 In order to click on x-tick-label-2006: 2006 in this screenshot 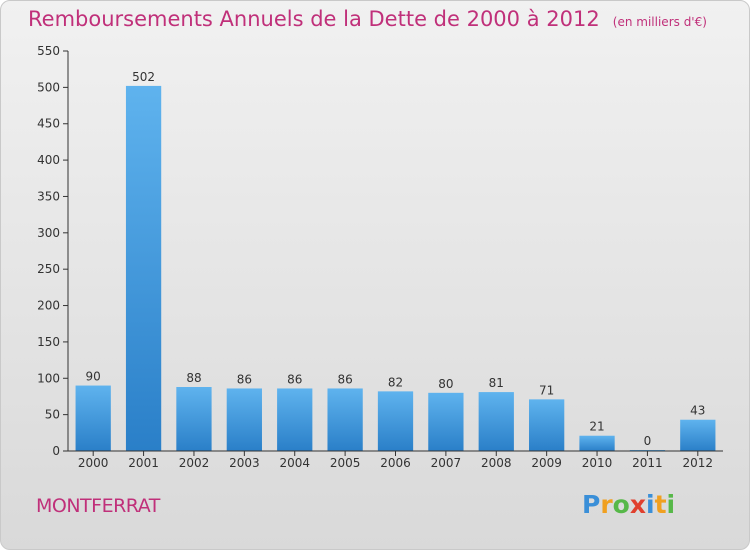, I will do `click(395, 463)`.